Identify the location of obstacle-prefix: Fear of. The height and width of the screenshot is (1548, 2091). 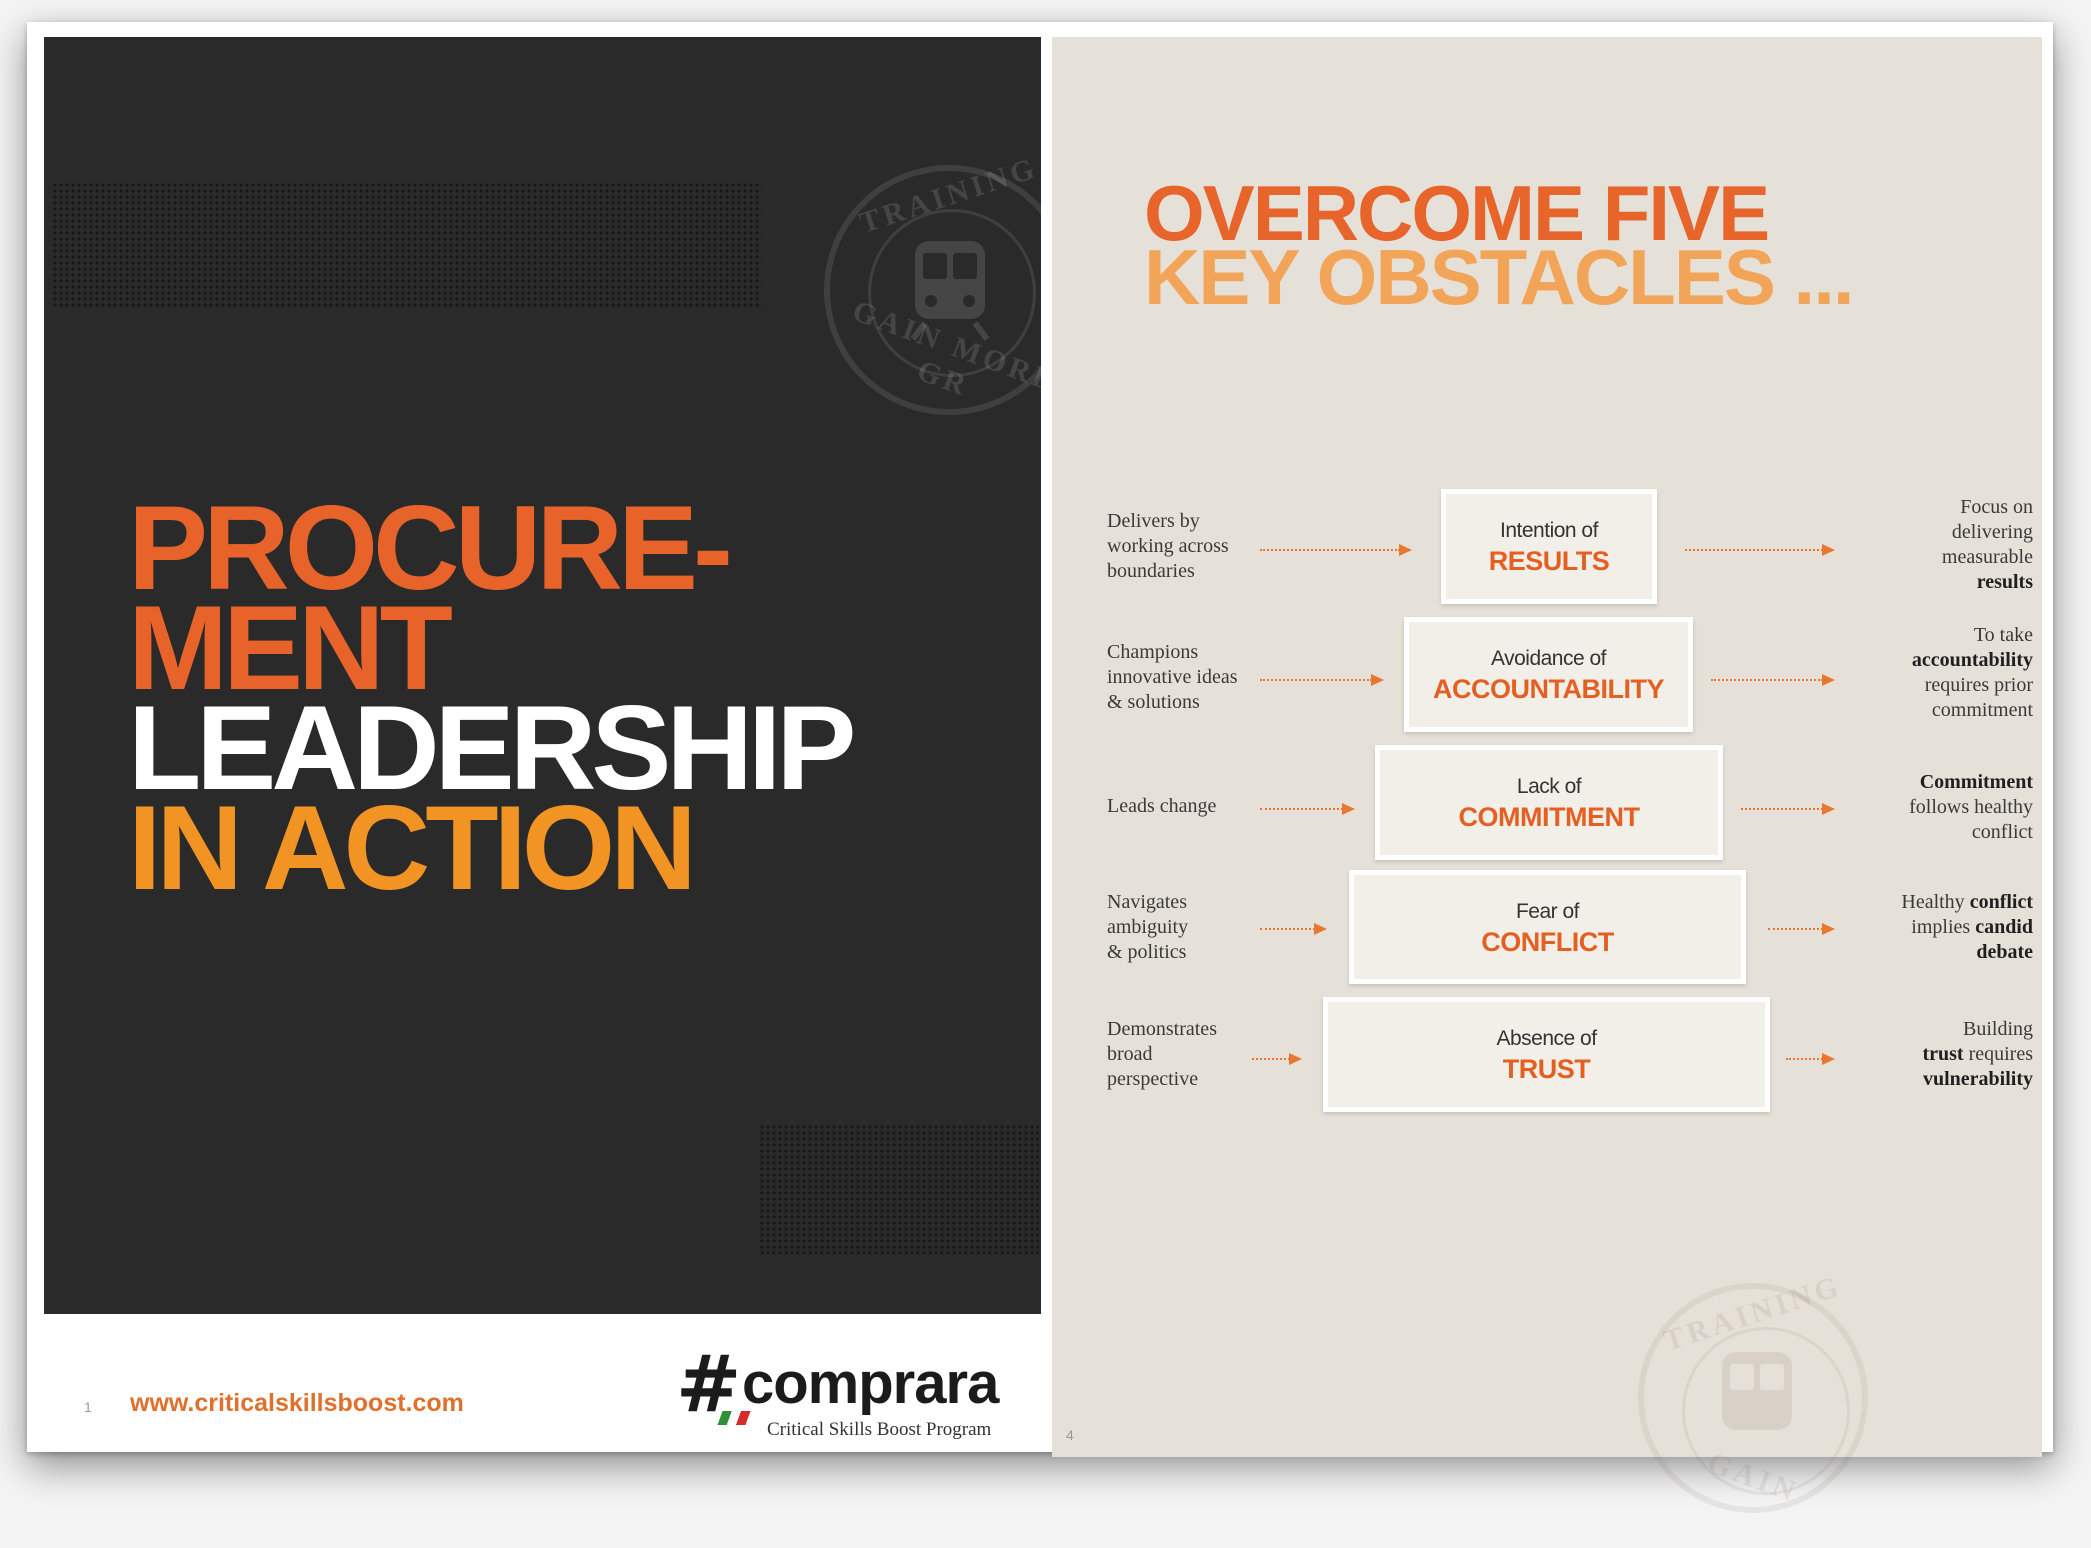
(1547, 911).